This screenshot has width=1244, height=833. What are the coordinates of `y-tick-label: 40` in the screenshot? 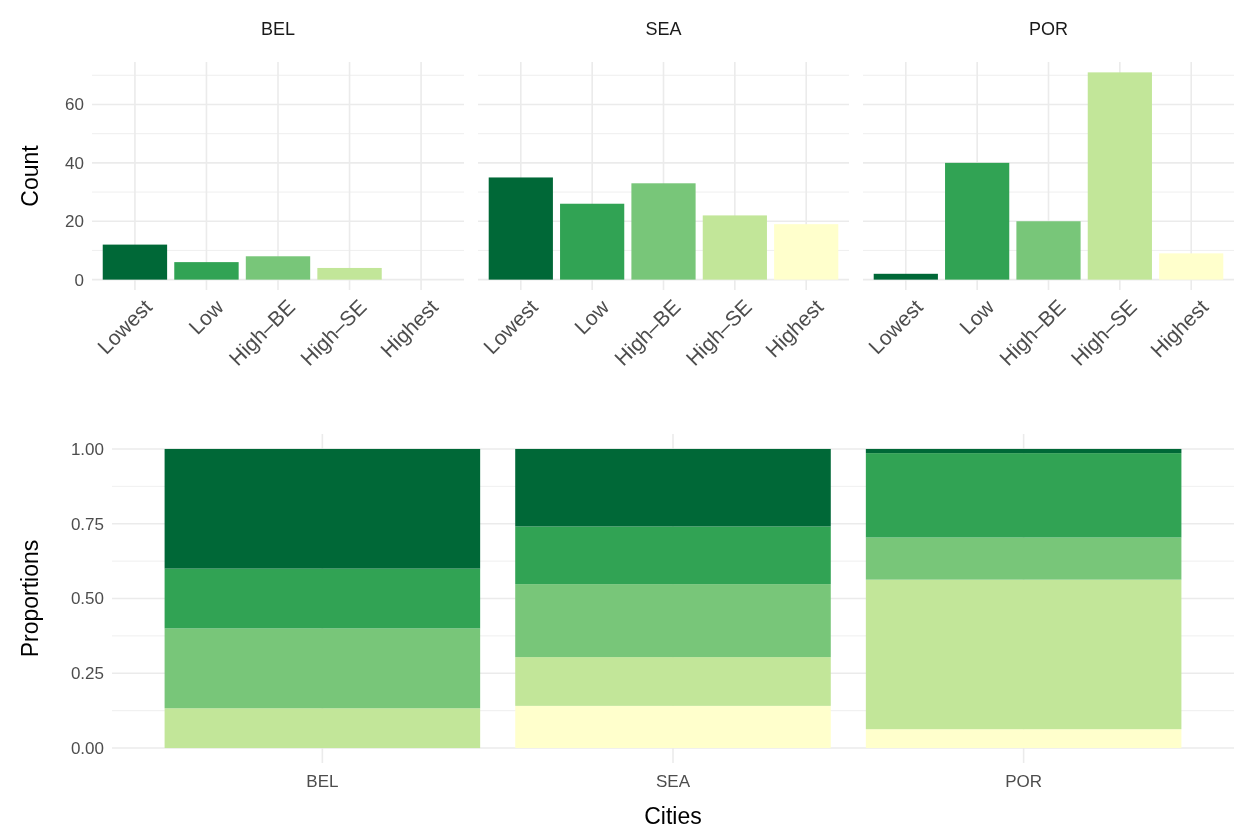 It's located at (74, 163).